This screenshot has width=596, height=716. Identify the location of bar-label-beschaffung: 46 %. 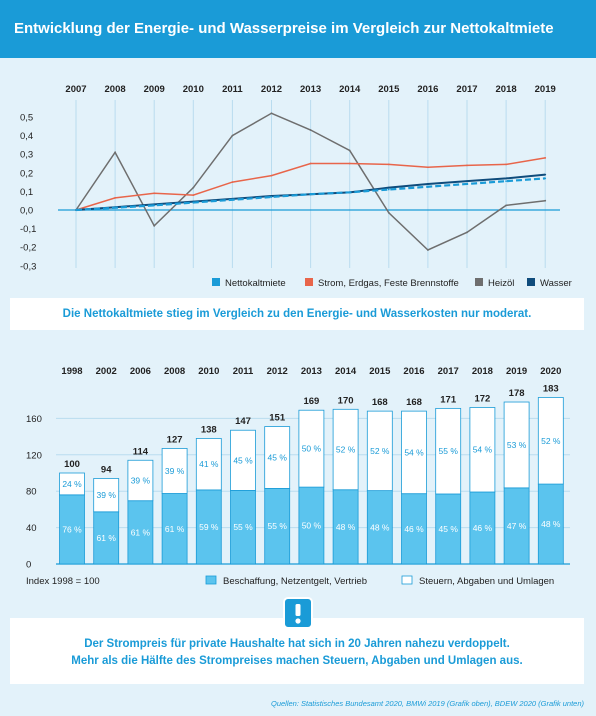
(414, 529).